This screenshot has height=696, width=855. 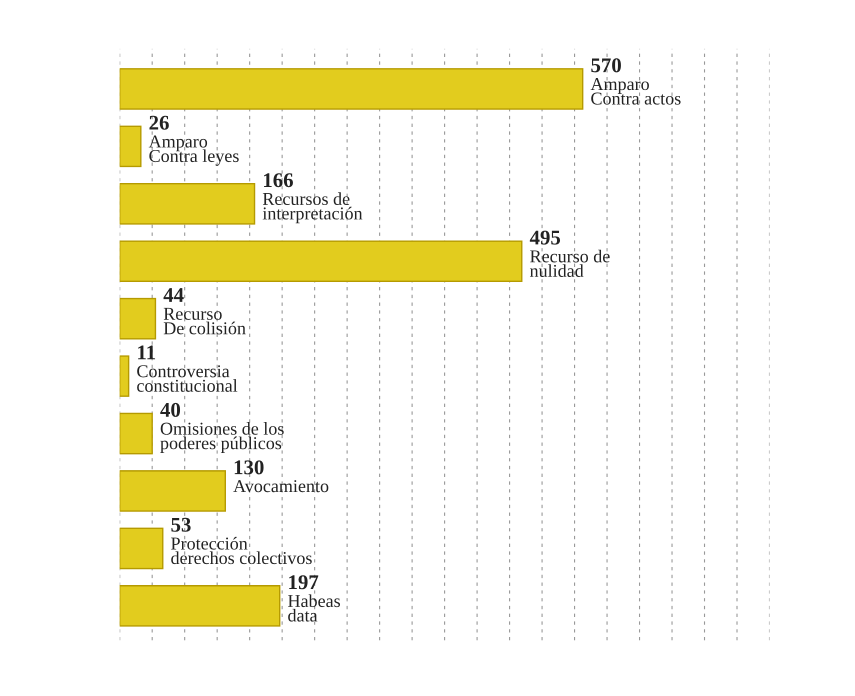 What do you see at coordinates (205, 321) in the screenshot?
I see `y-tick-label: Recurso De colisión` at bounding box center [205, 321].